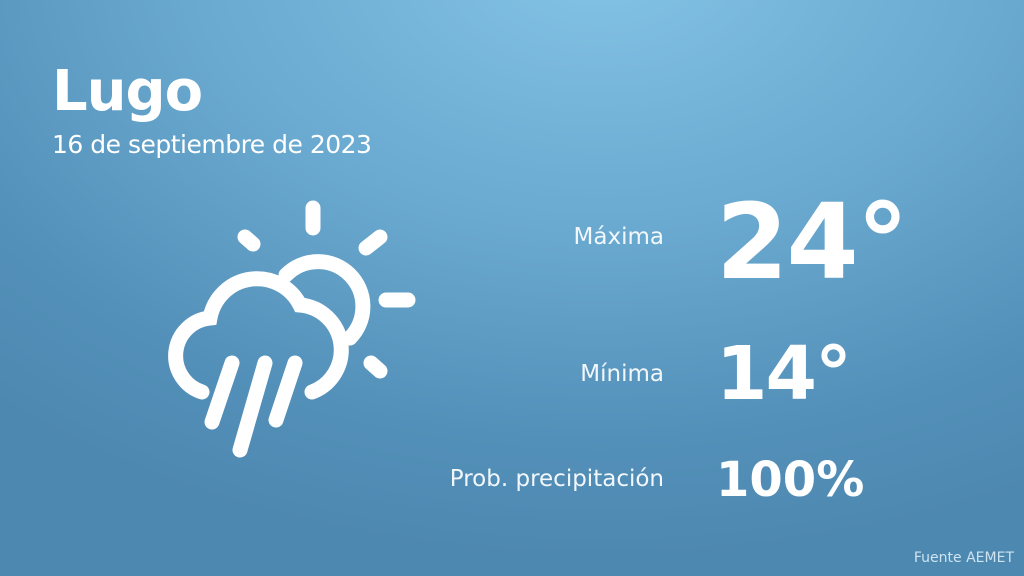 The image size is (1024, 576). Describe the element at coordinates (784, 374) in the screenshot. I see `min-temp-value: 14°` at that location.